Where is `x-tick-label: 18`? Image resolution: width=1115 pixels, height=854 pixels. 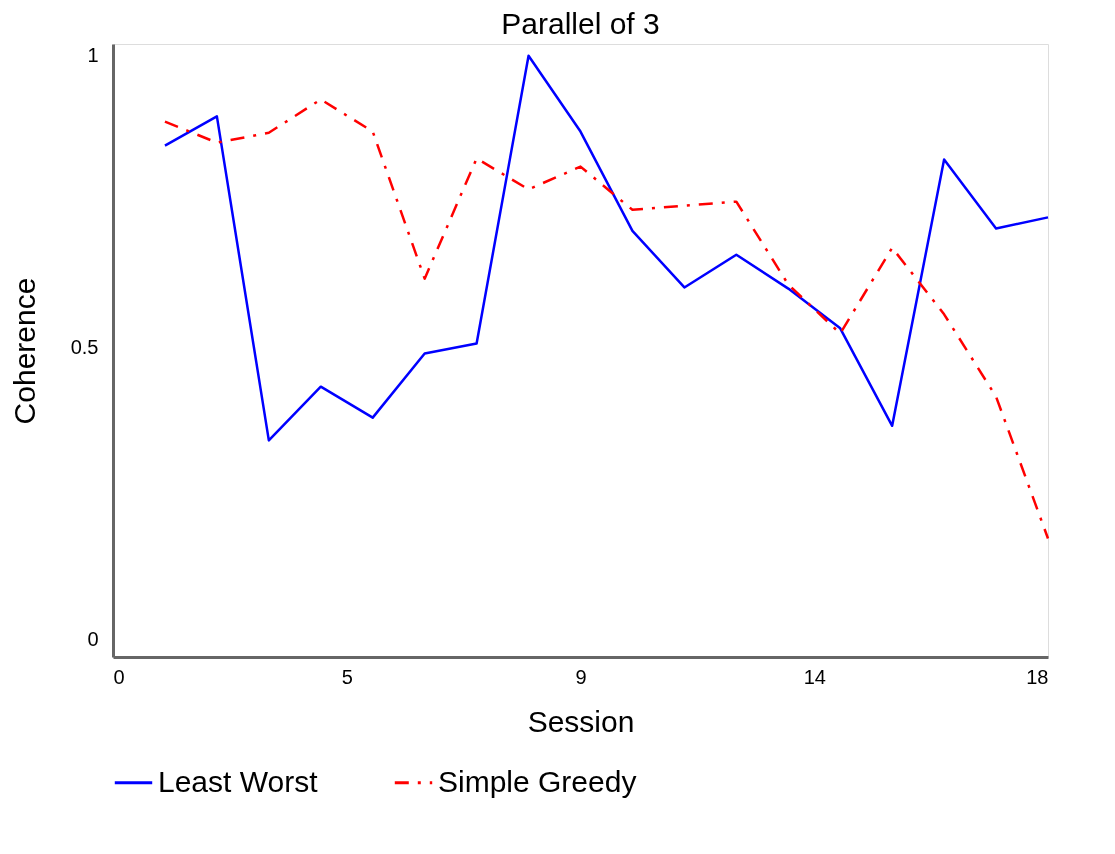
x-tick-label: 18 is located at coordinates (1037, 676).